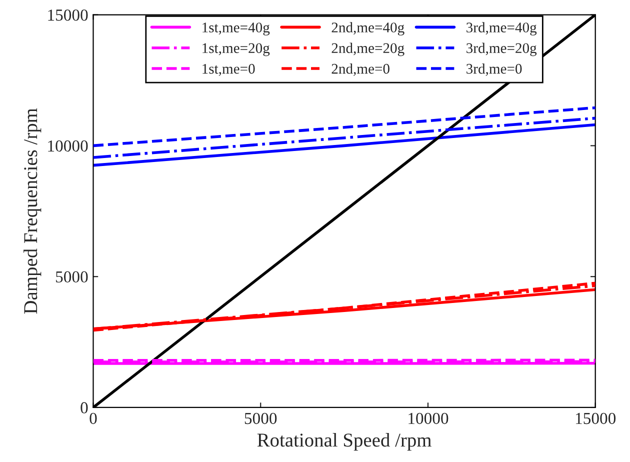 This screenshot has height=462, width=630. What do you see at coordinates (494, 69) in the screenshot?
I see `legend-label: 3rd,me=0` at bounding box center [494, 69].